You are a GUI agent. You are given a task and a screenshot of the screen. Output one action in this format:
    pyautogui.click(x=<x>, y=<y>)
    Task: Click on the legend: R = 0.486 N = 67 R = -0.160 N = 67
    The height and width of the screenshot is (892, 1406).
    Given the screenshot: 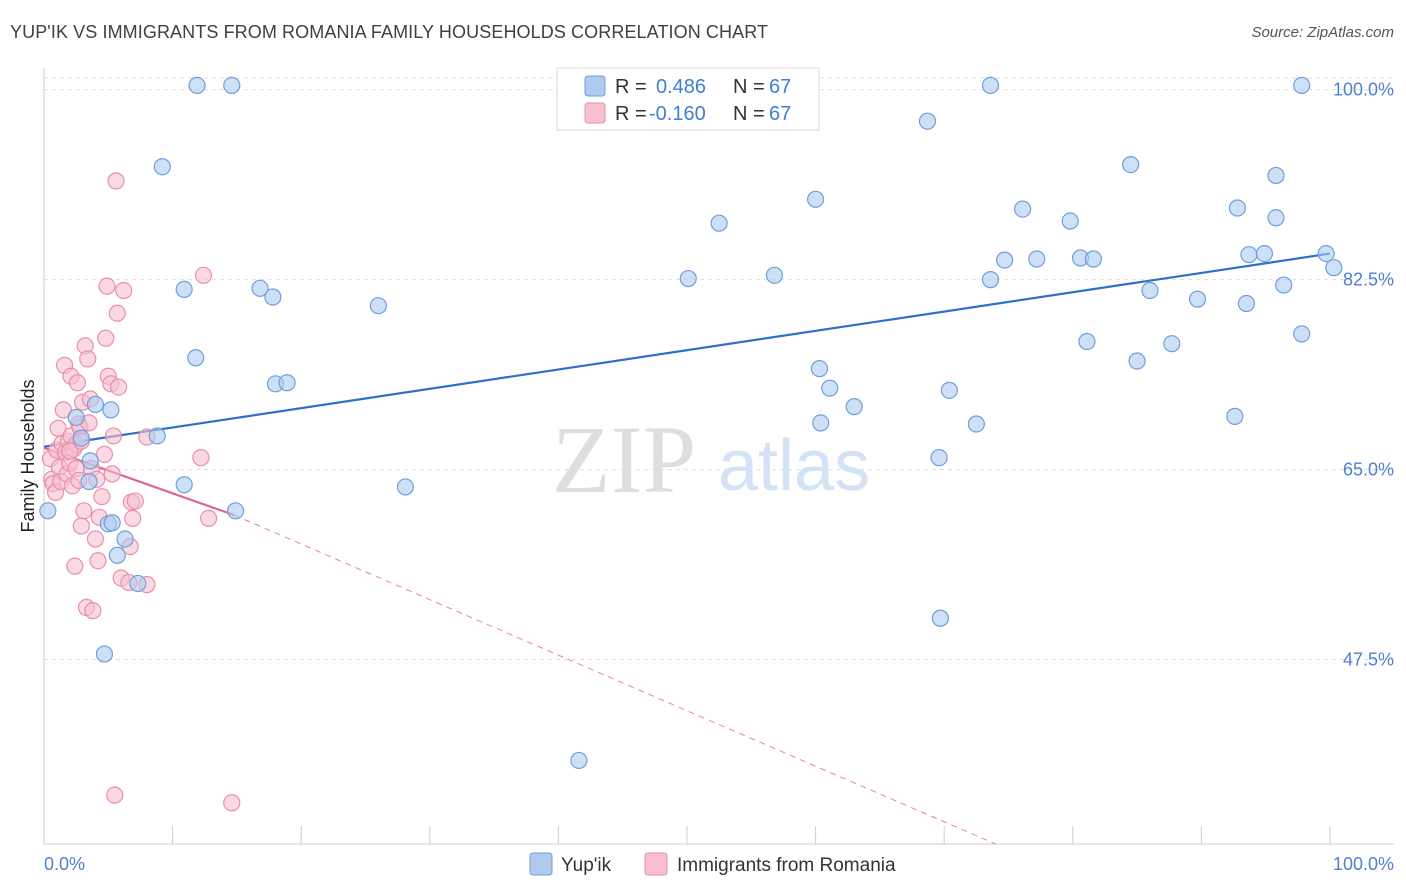 What is the action you would take?
    pyautogui.click(x=688, y=99)
    